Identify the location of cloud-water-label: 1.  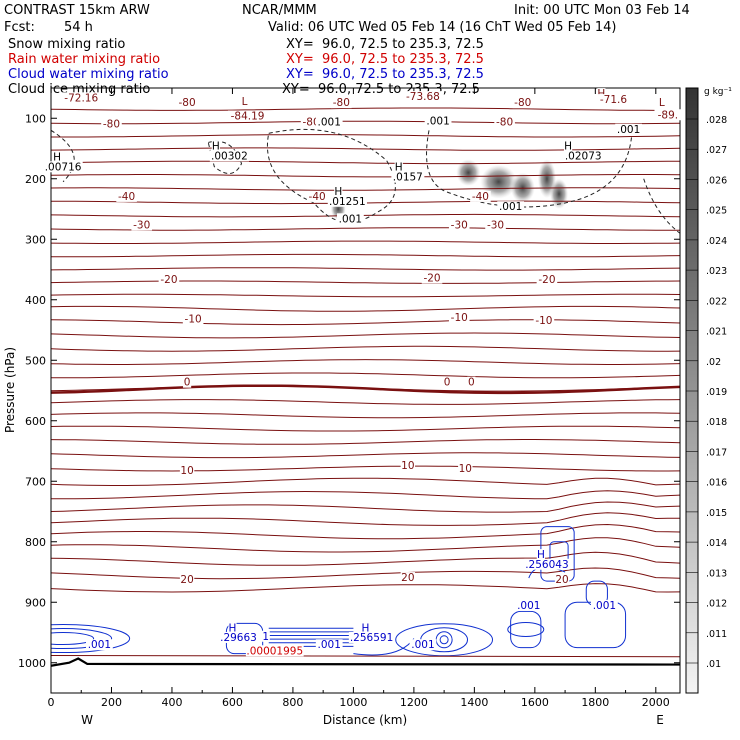
(265, 637).